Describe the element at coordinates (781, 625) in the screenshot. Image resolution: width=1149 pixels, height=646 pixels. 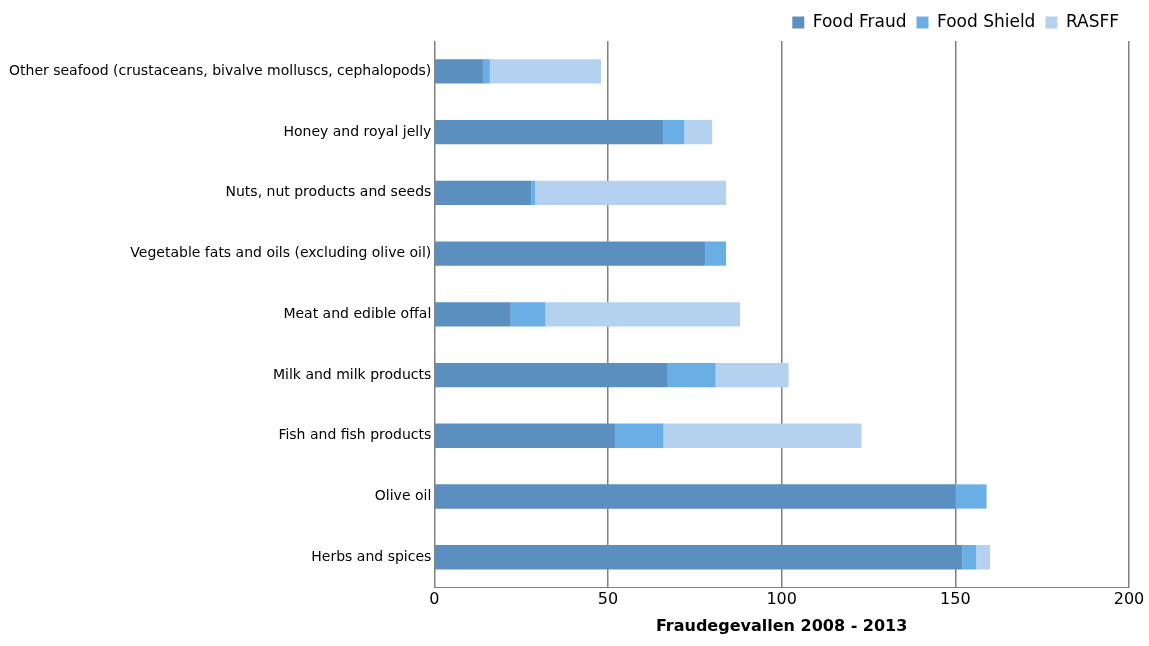
I see `x-axis-title: Fraudegevallen 2008 - 2013` at that location.